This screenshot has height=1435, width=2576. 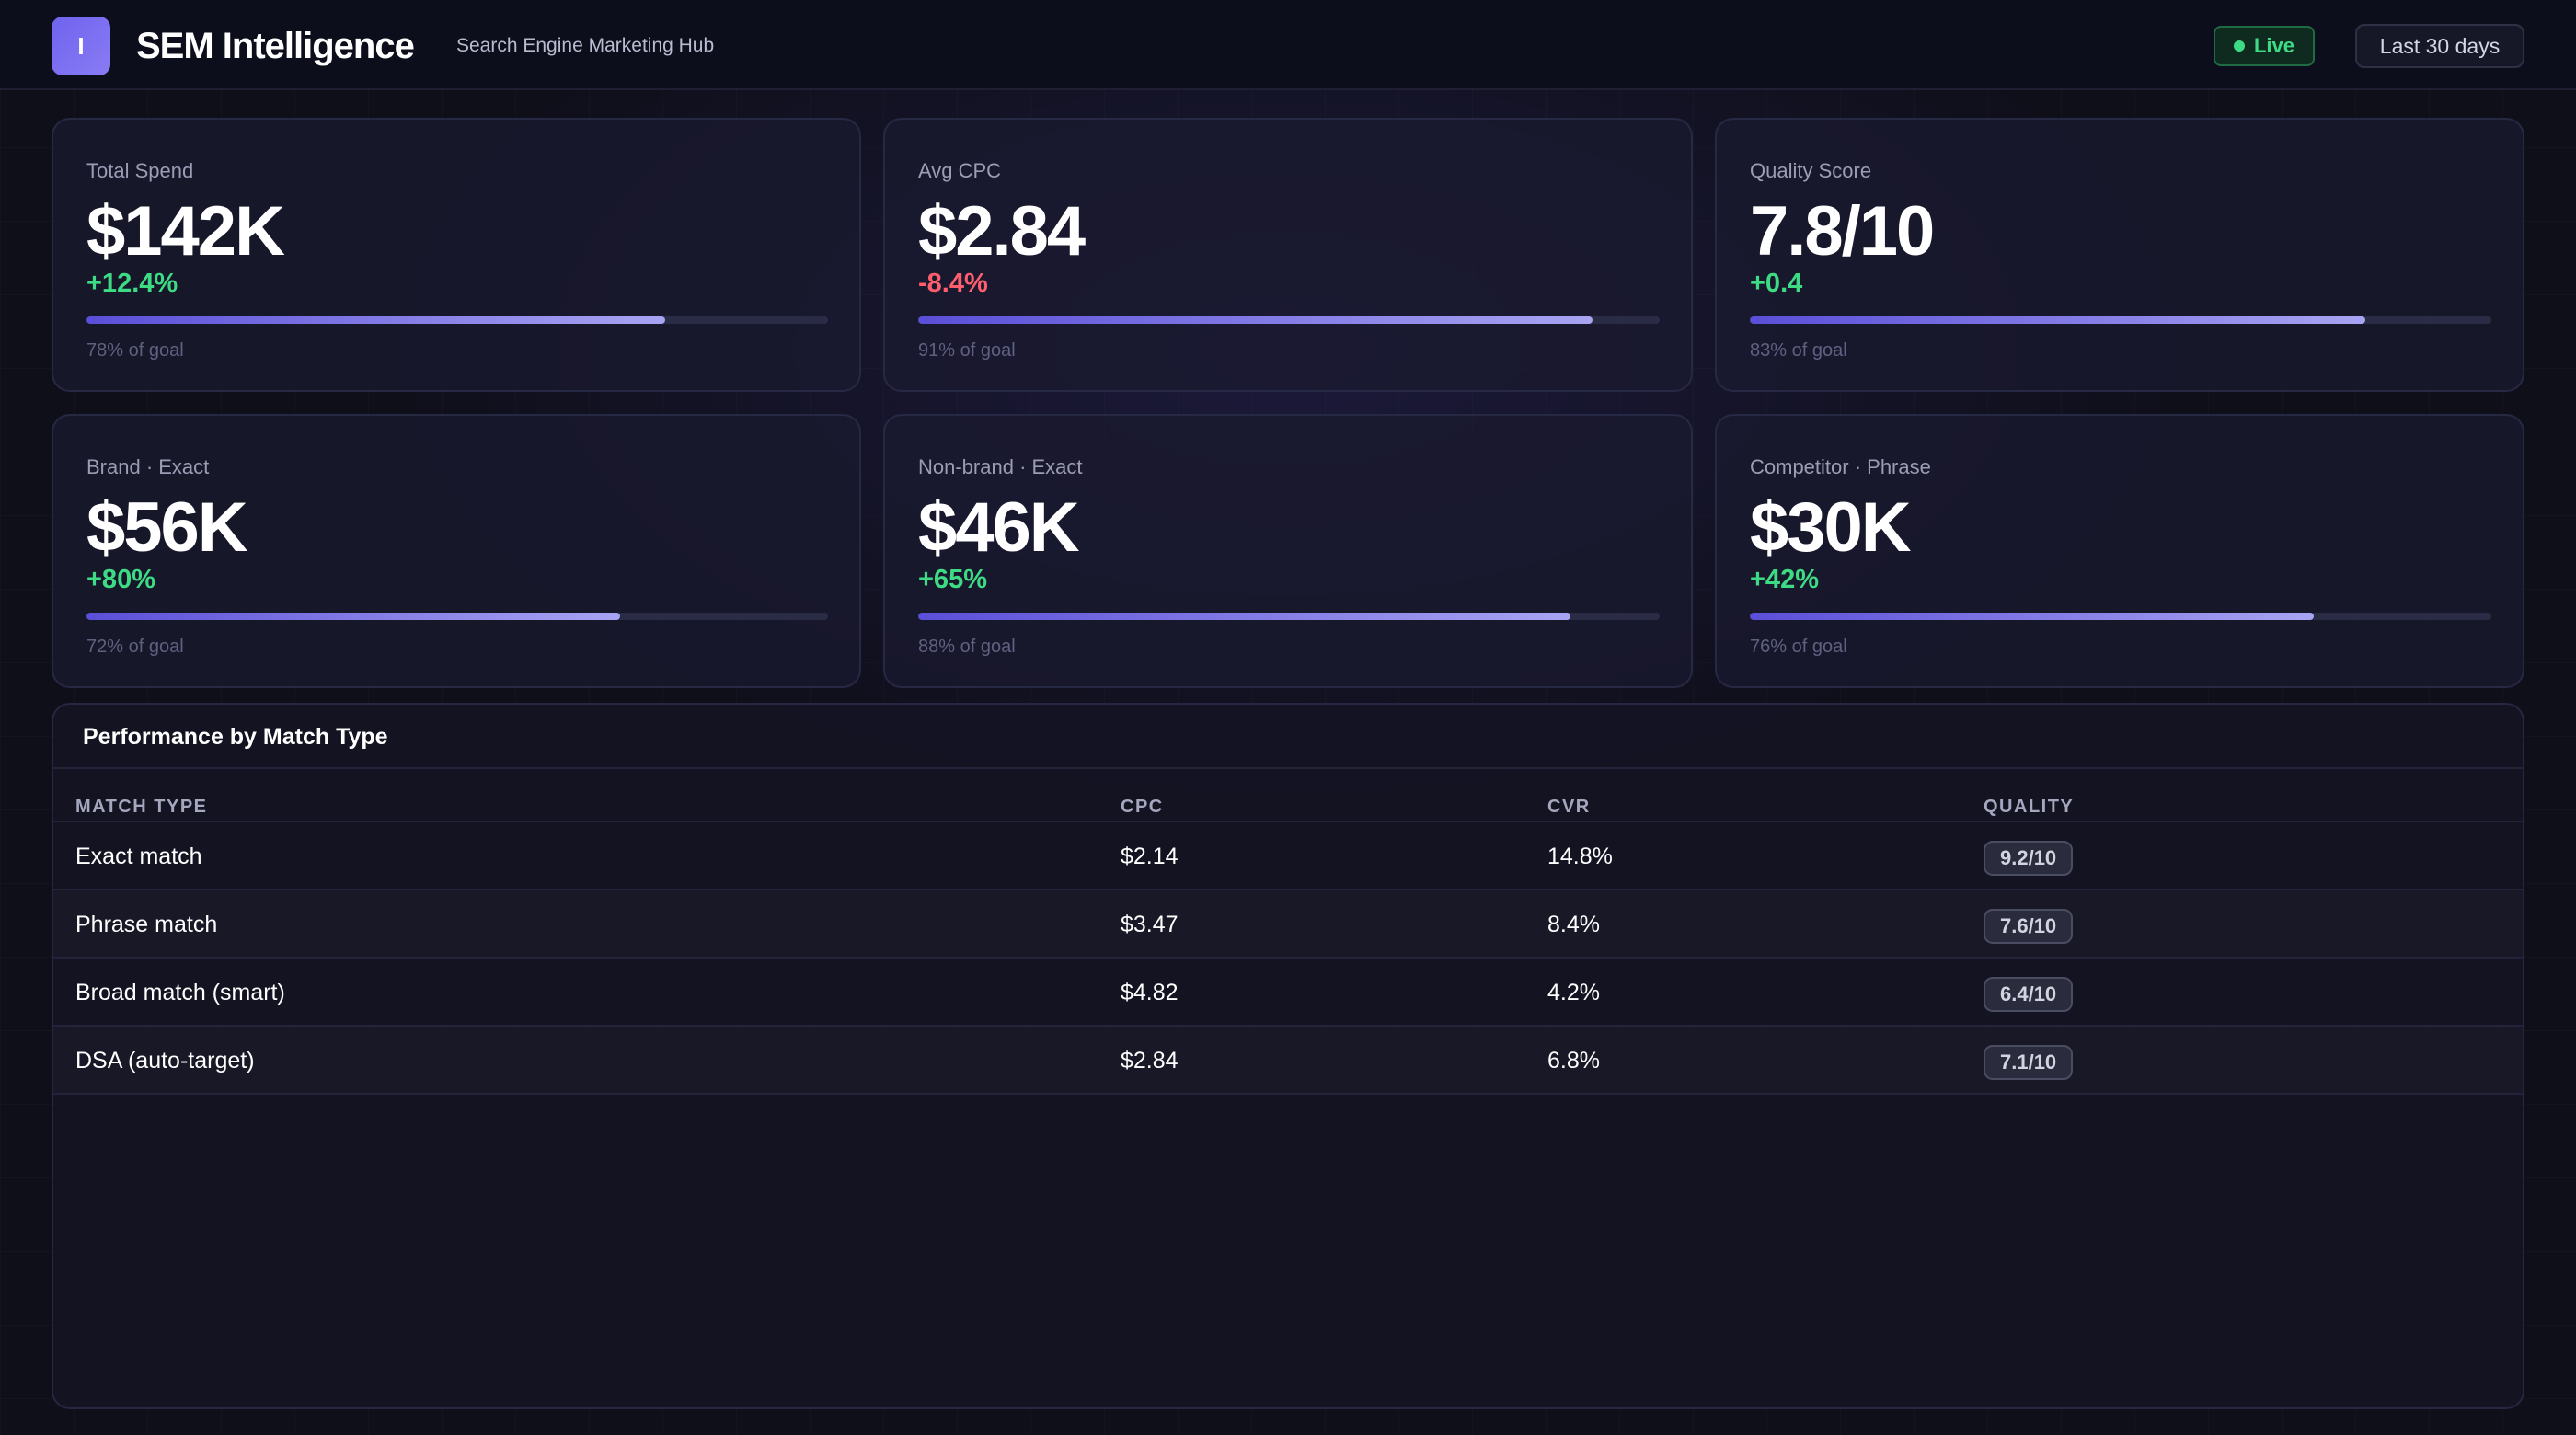 What do you see at coordinates (141, 807) in the screenshot?
I see `column-header-match-type: MATCH TYPE` at bounding box center [141, 807].